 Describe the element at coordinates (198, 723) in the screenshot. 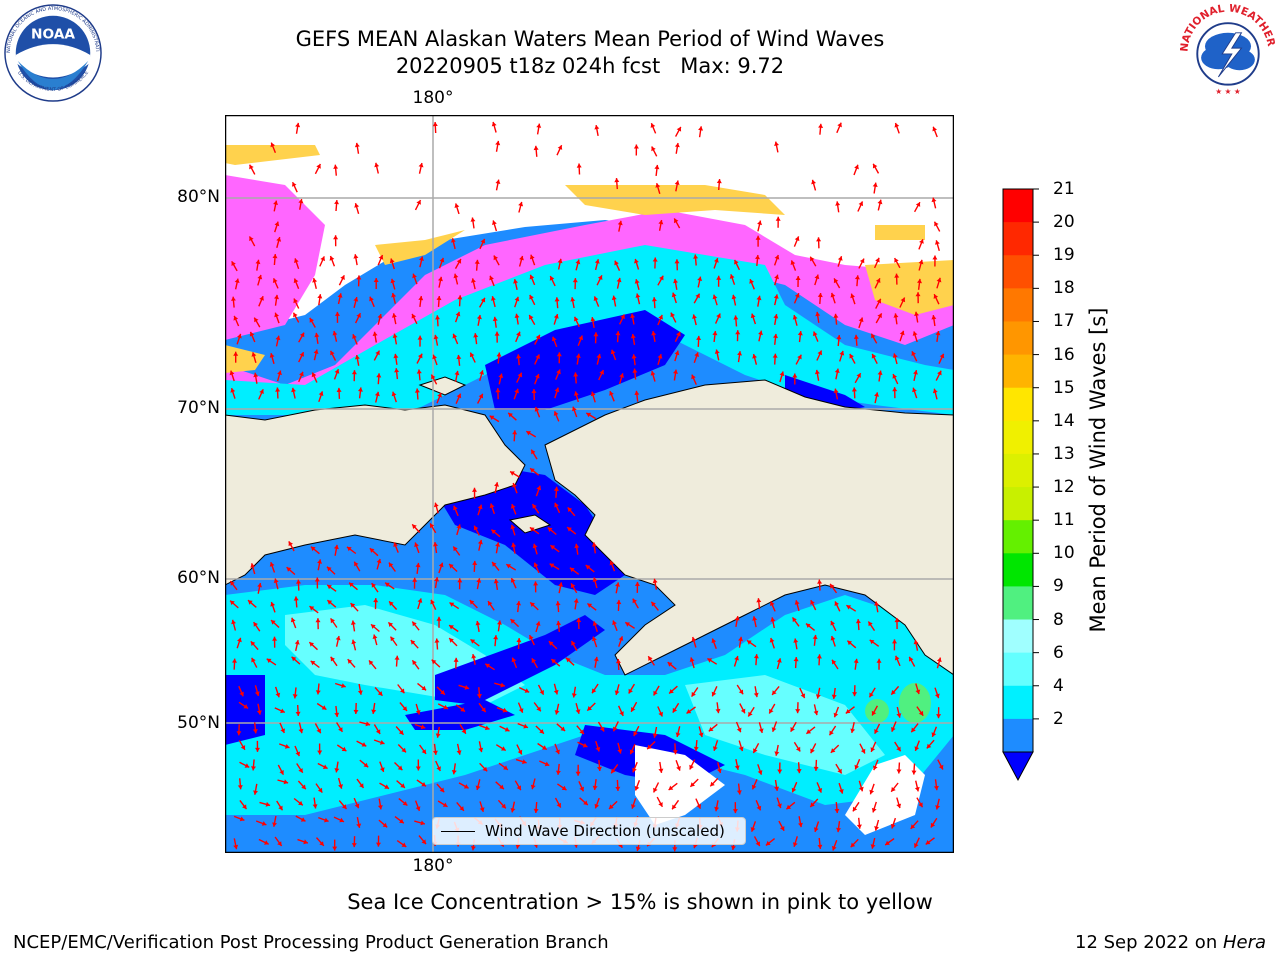

I see `lat-label-50: 50°N` at that location.